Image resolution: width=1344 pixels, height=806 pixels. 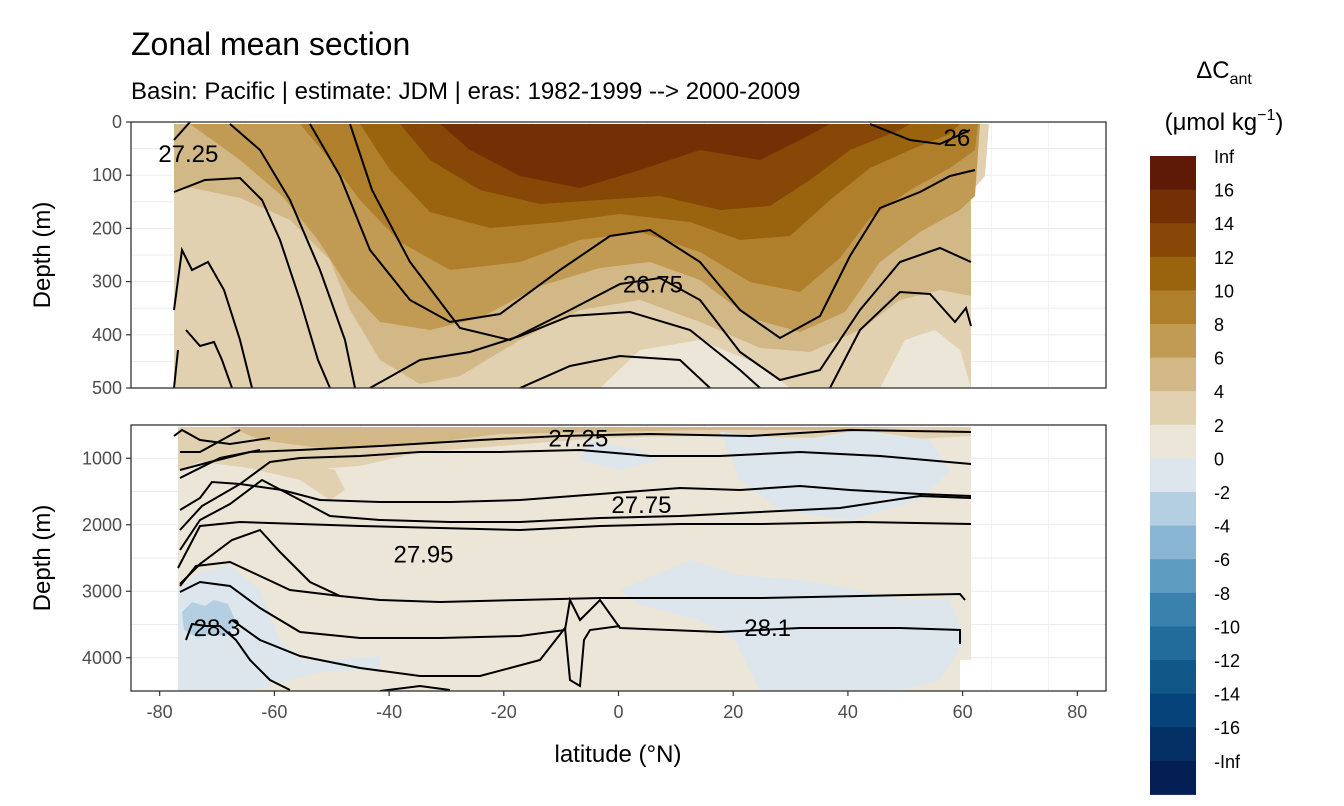 What do you see at coordinates (102, 658) in the screenshot?
I see `y-tick-label: 4000` at bounding box center [102, 658].